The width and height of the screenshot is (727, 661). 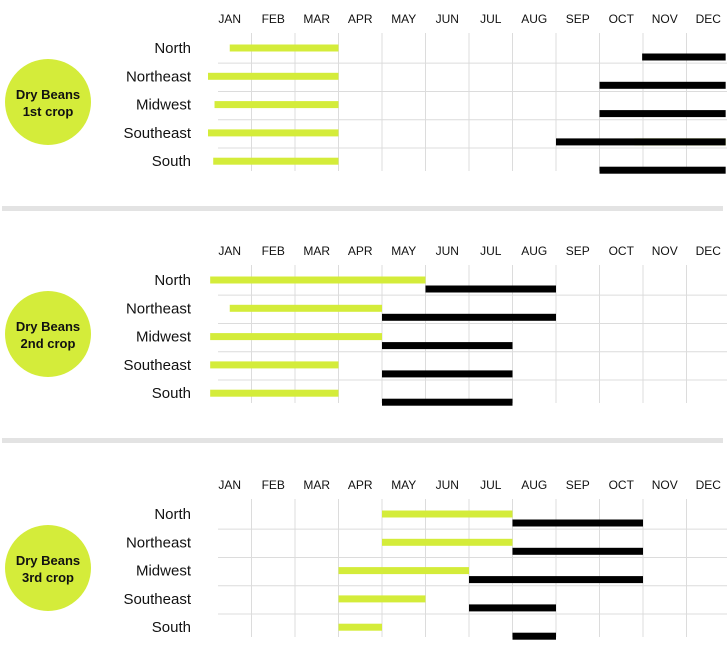 I want to click on crop-badge-subtitle: 3rd crop, so click(x=48, y=577).